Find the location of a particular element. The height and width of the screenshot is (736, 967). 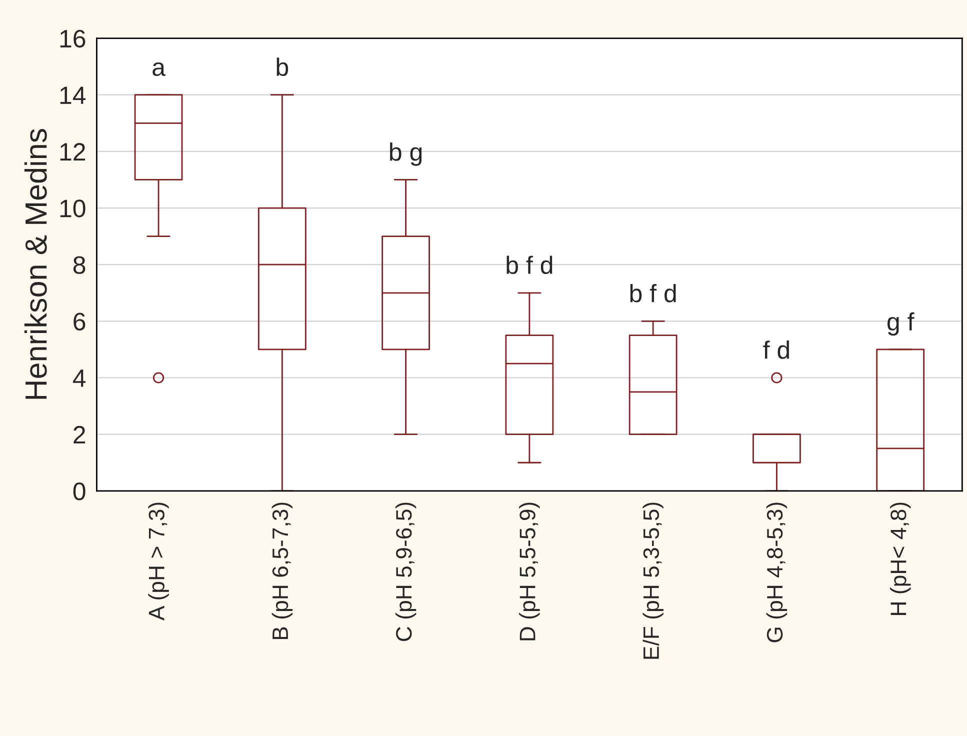

x-tick-label: D (pH 5,5-5,9) is located at coordinates (529, 571).